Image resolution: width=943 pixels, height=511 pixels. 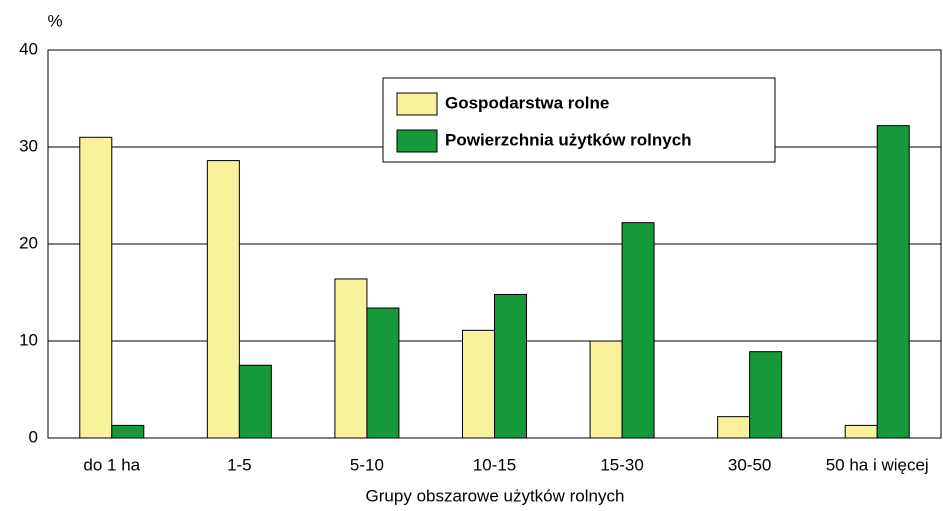 What do you see at coordinates (239, 464) in the screenshot?
I see `x-tick-label: 1-5` at bounding box center [239, 464].